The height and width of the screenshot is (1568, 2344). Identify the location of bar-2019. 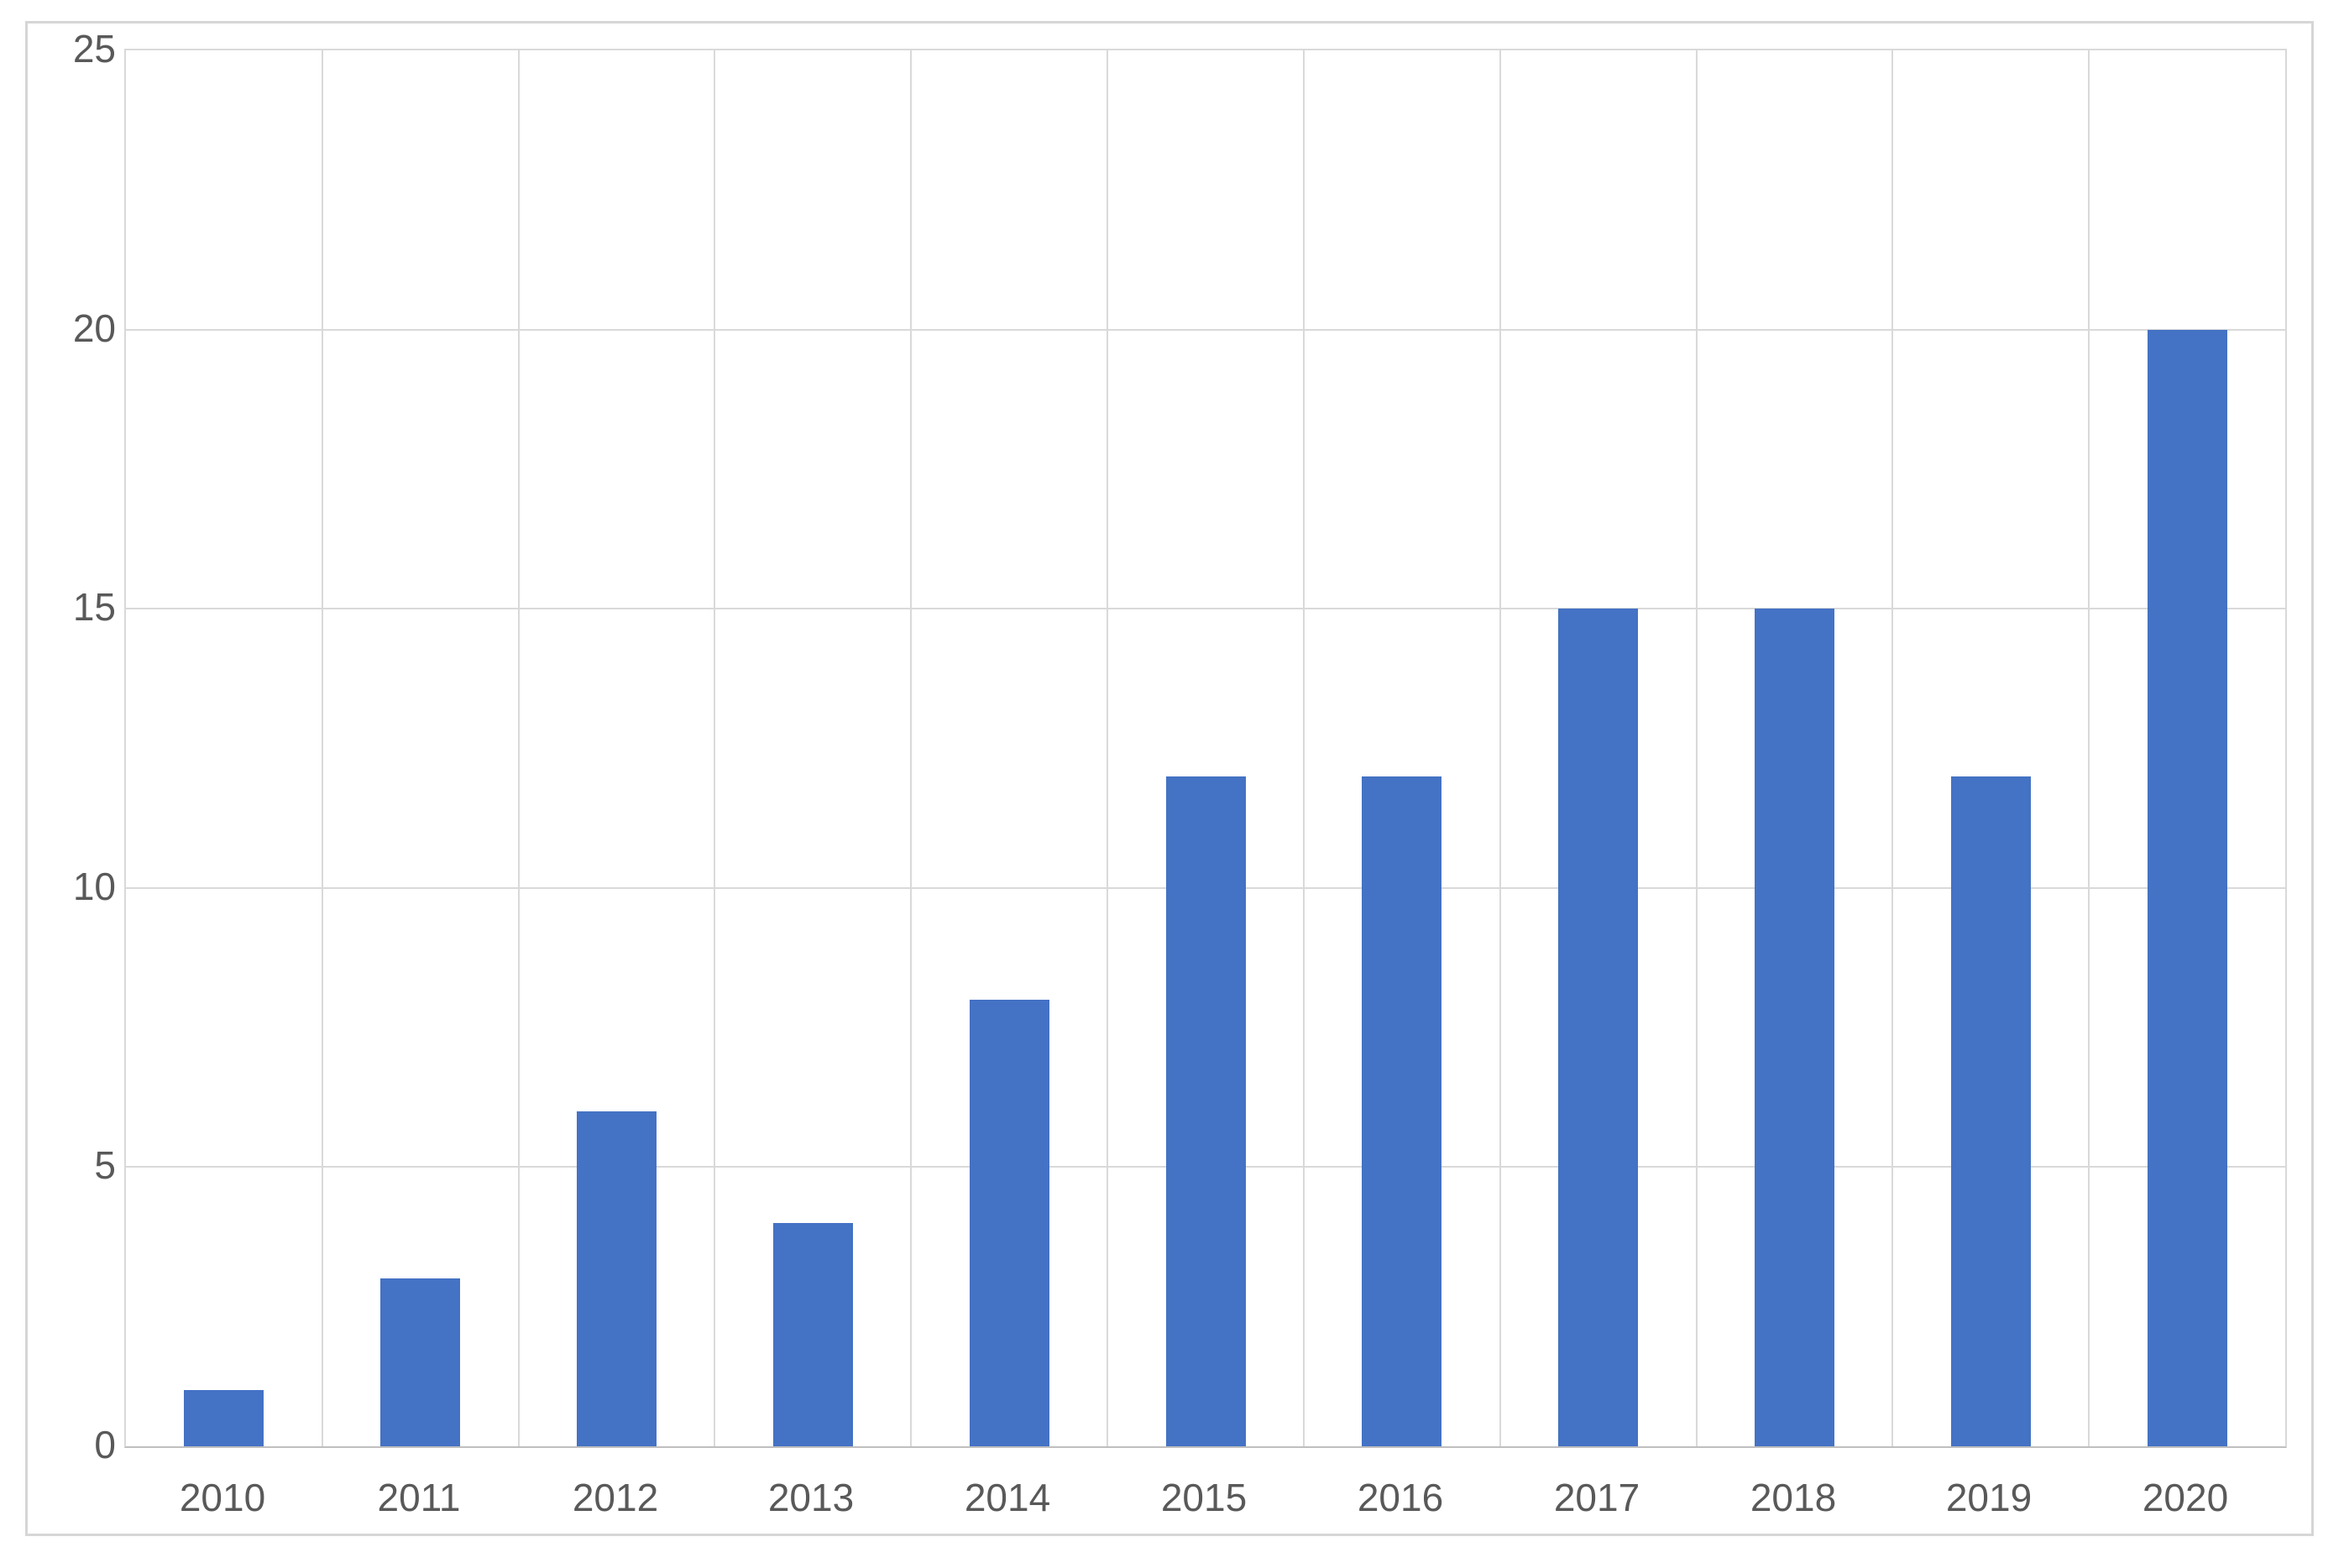
(1991, 1111).